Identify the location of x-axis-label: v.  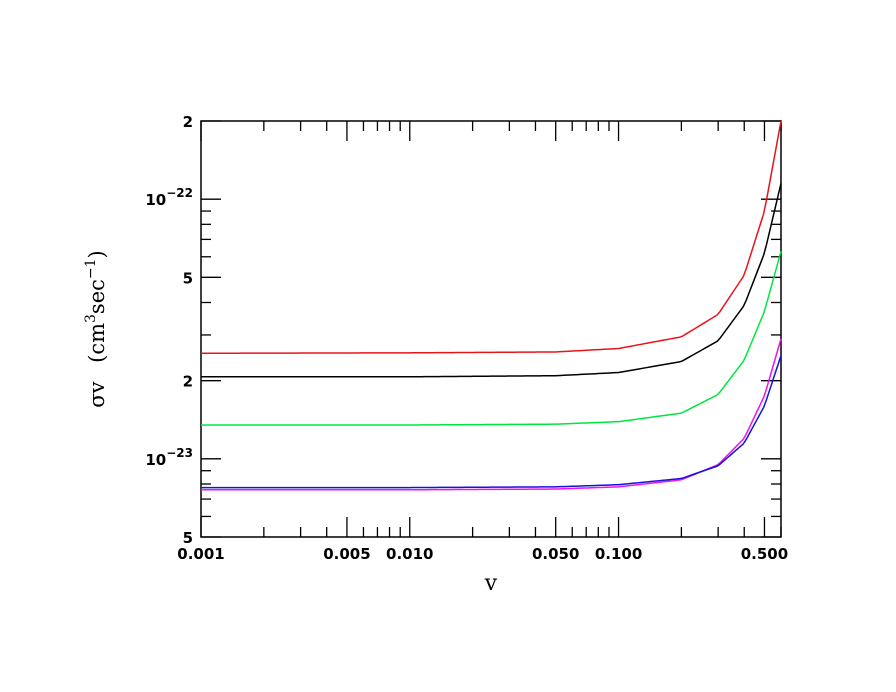
(491, 583).